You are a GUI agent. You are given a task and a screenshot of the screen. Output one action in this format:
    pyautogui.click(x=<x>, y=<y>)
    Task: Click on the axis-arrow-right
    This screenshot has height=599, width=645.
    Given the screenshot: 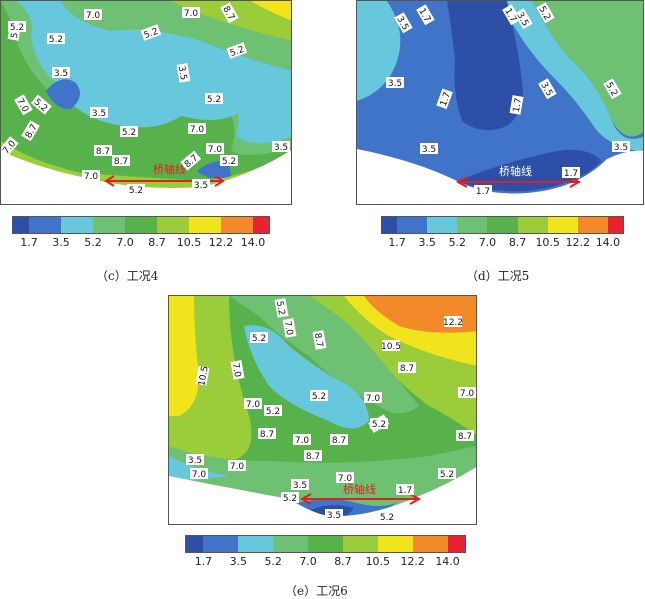 What is the action you would take?
    pyautogui.click(x=219, y=181)
    